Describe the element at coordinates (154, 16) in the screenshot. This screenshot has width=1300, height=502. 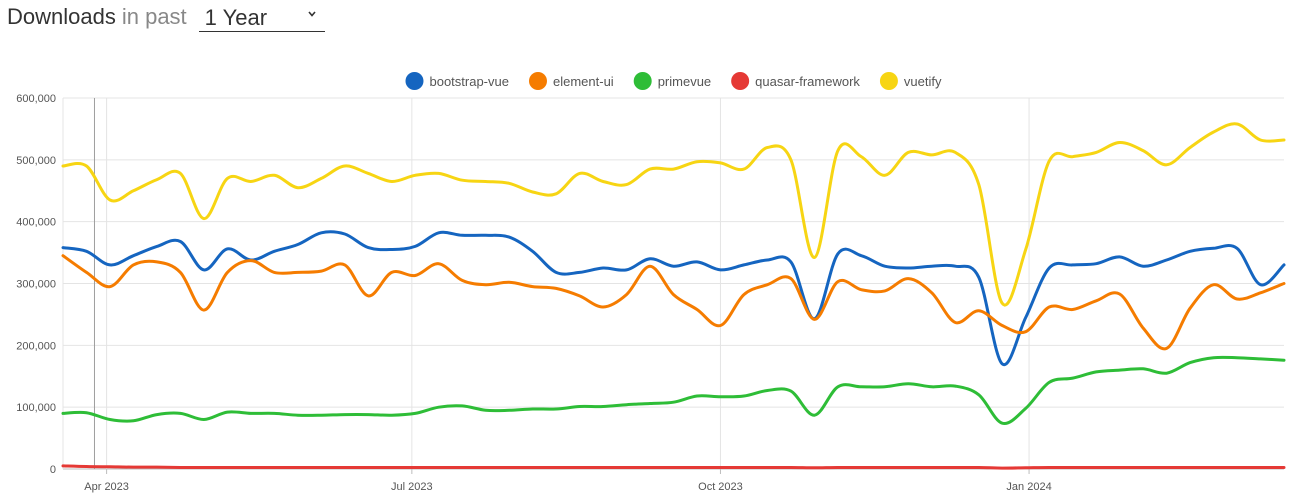
I see `page-subtitle: in past` at that location.